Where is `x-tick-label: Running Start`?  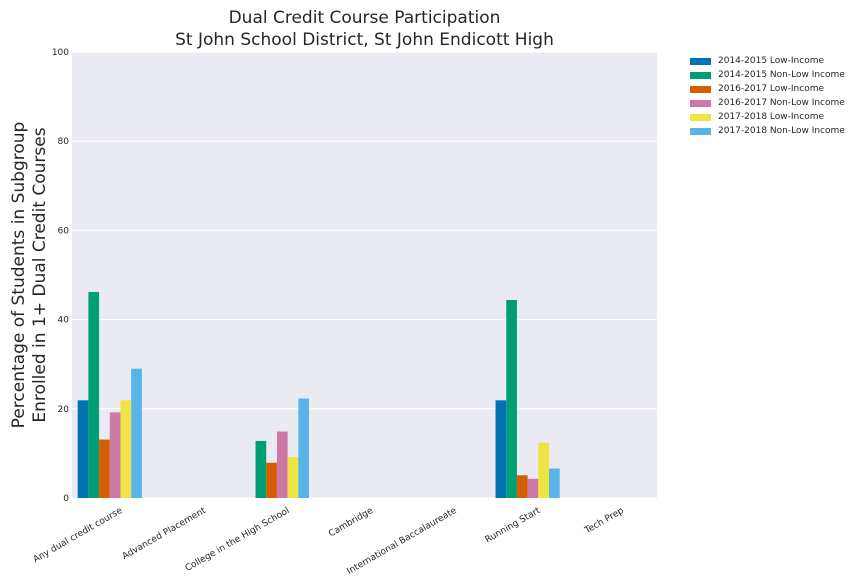
x-tick-label: Running Start is located at coordinates (513, 526).